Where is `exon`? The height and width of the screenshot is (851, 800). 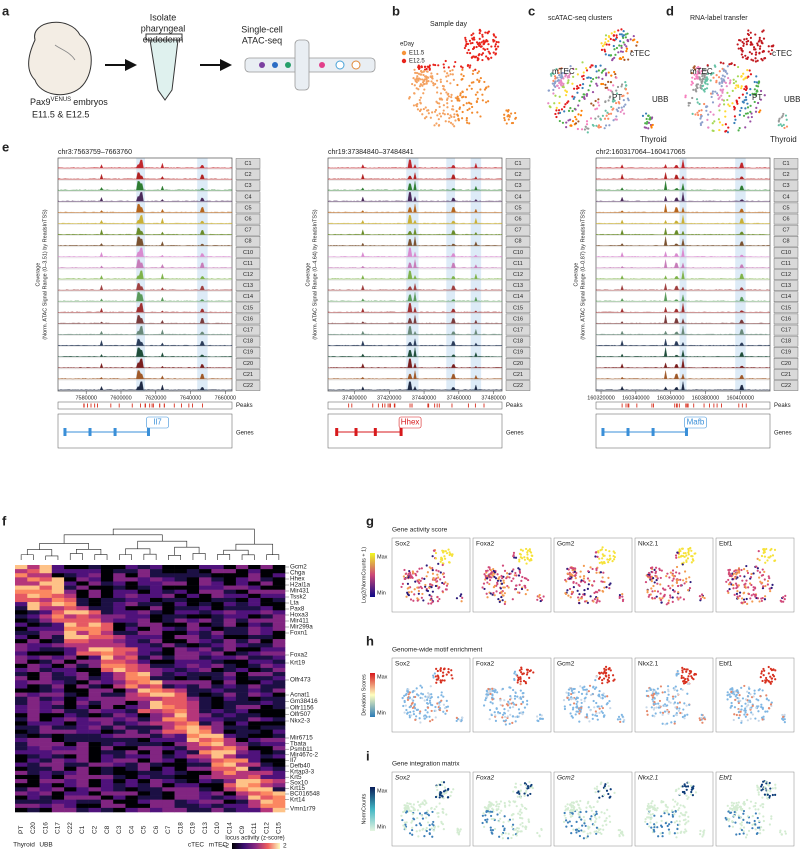
exon is located at coordinates (603, 432).